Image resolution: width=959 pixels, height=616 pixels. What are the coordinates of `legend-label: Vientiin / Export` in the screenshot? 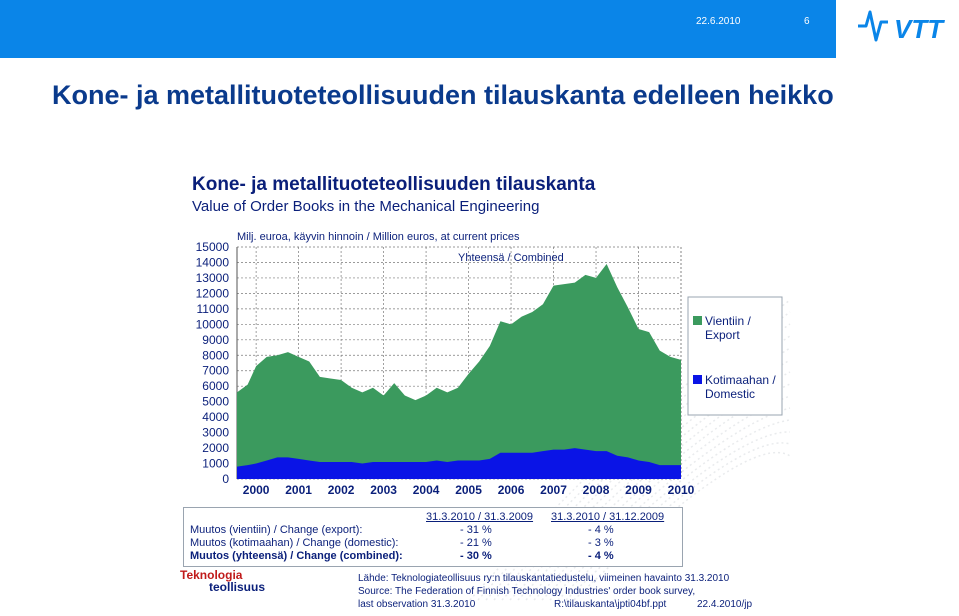 It's located at (728, 328).